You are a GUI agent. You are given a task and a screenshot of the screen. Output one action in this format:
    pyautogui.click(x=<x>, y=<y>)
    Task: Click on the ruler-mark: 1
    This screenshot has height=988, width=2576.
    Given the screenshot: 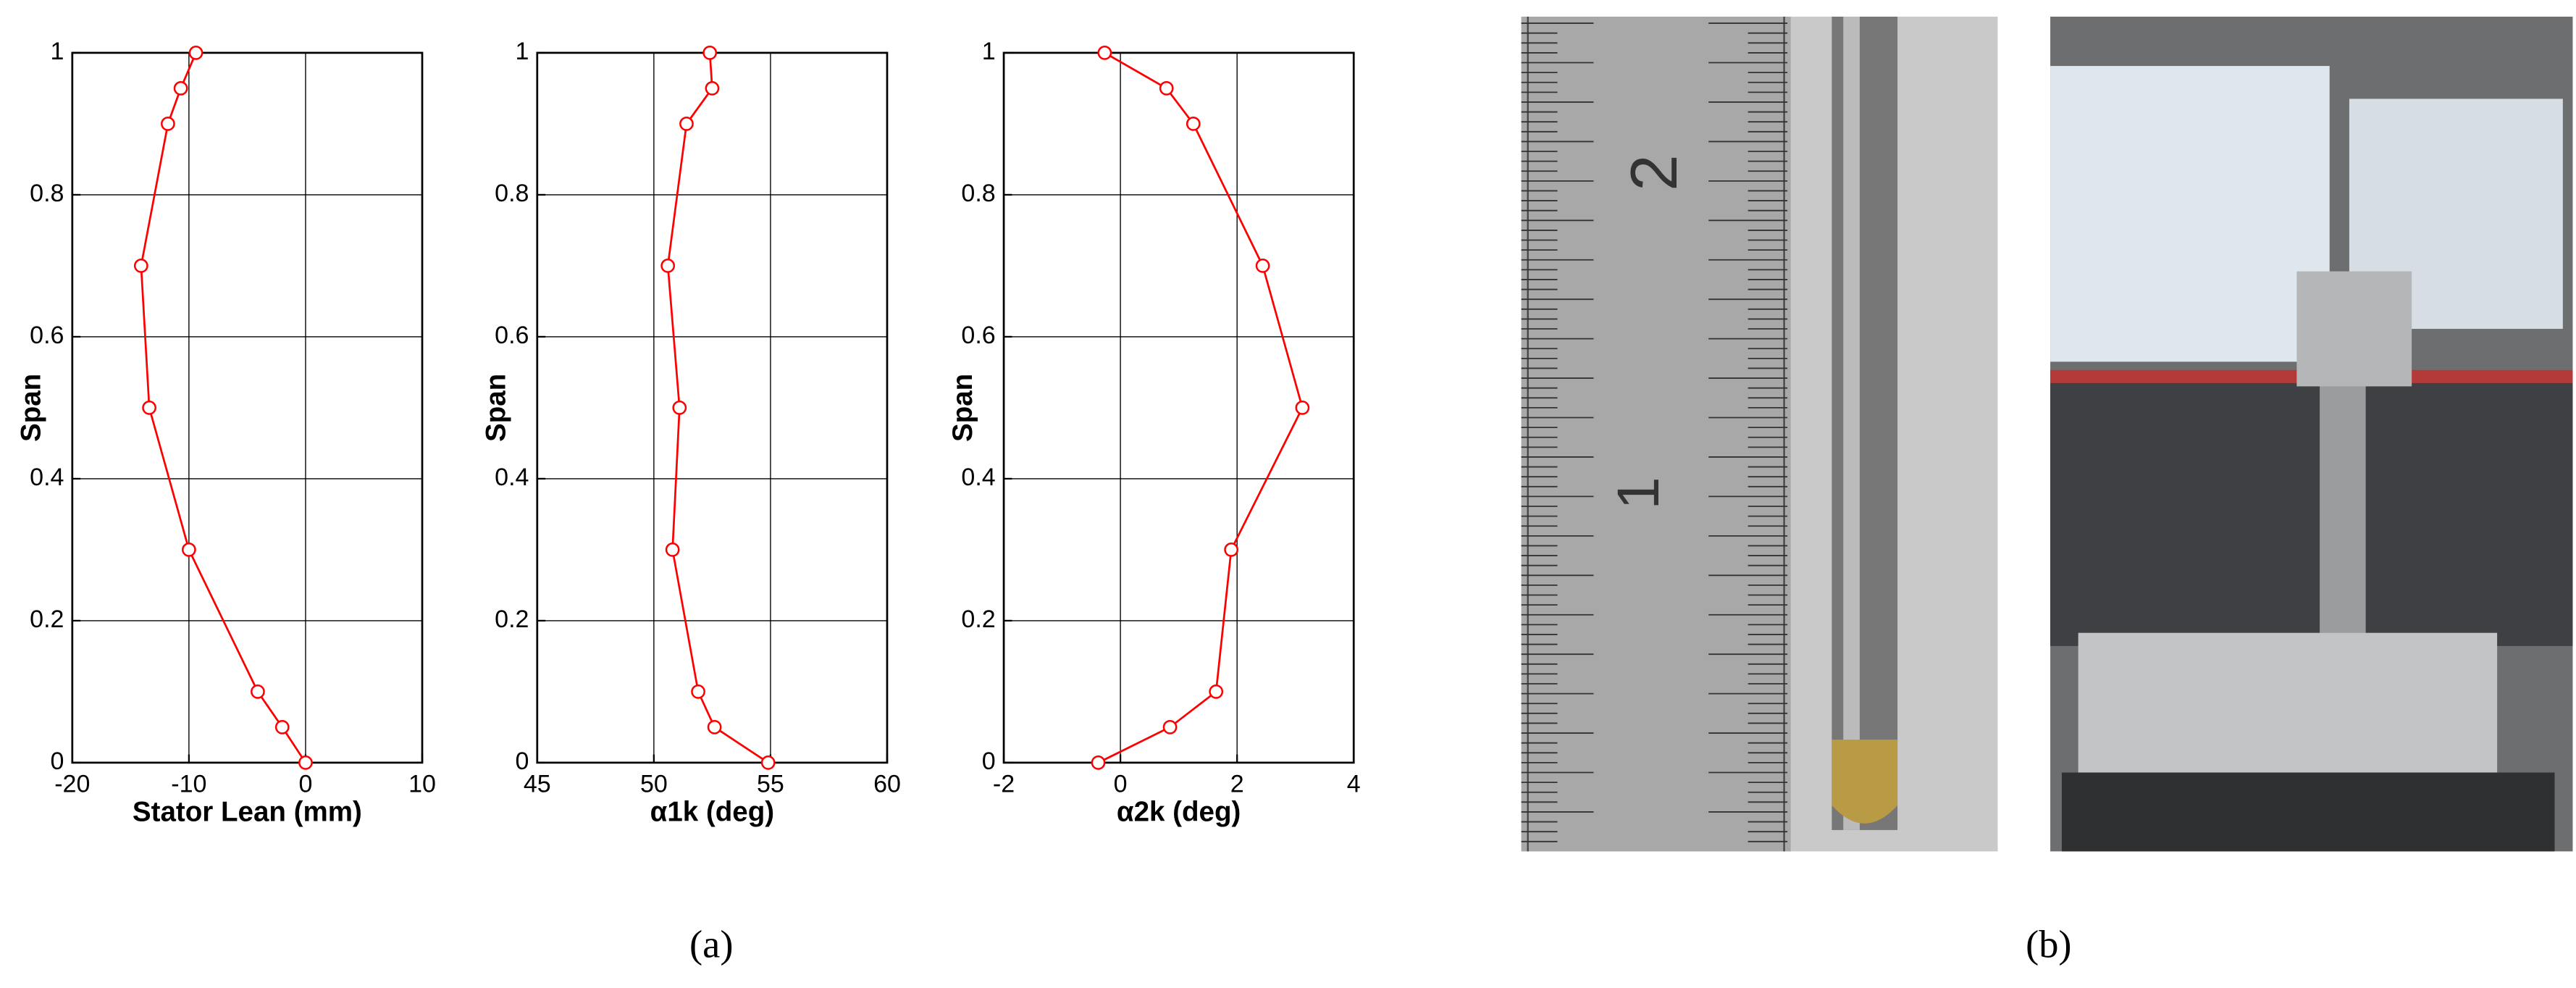 What is the action you would take?
    pyautogui.click(x=1638, y=493)
    